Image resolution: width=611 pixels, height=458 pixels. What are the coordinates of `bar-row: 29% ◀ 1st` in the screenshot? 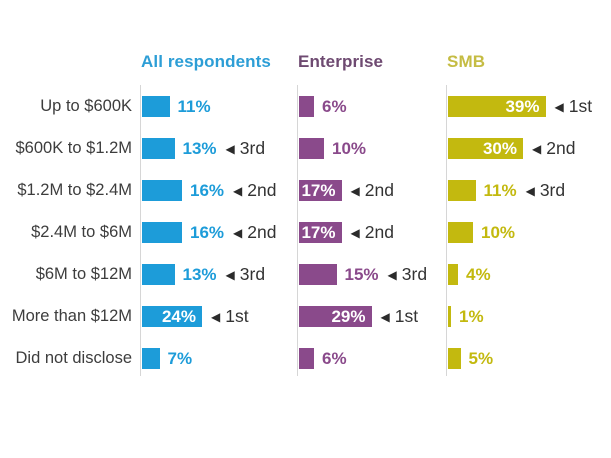 It's located at (358, 316).